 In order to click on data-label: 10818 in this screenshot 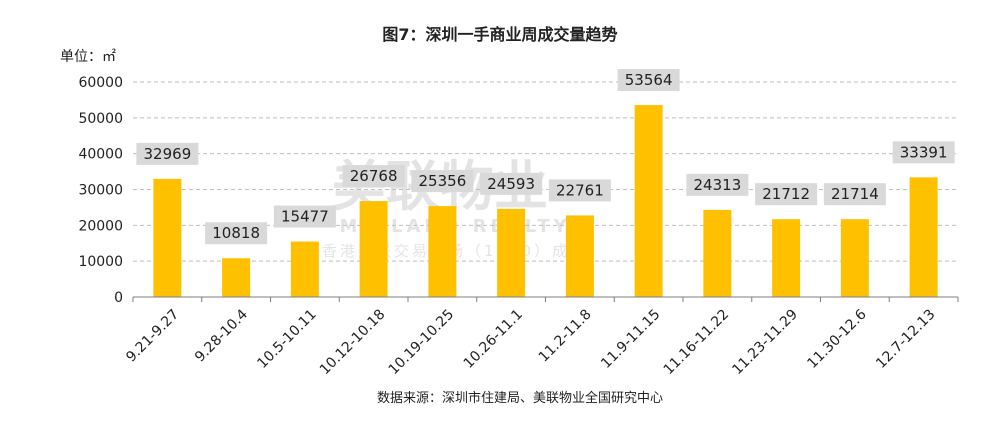, I will do `click(236, 233)`.